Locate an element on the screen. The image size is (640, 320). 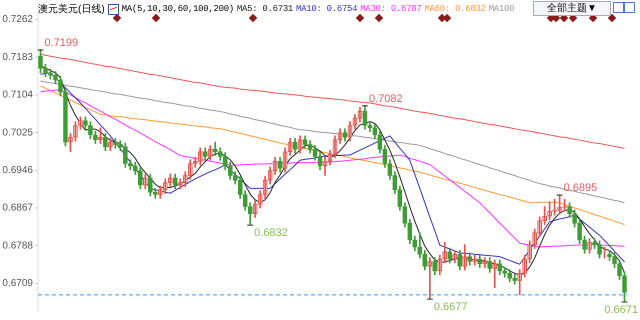
text: MA100 is located at coordinates (501, 9).